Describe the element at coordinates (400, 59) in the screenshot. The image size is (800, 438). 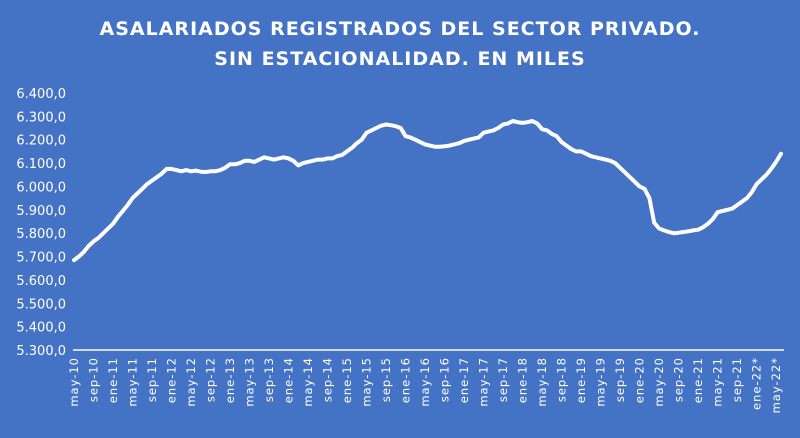
I see `chart-subtitle: SIN ESTACIONALIDAD. EN MILES` at that location.